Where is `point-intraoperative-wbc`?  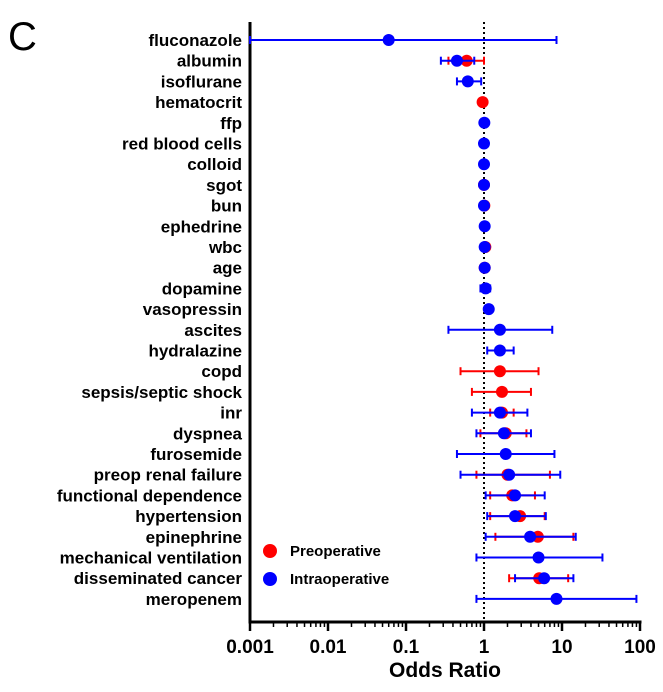
point-intraoperative-wbc is located at coordinates (484, 247).